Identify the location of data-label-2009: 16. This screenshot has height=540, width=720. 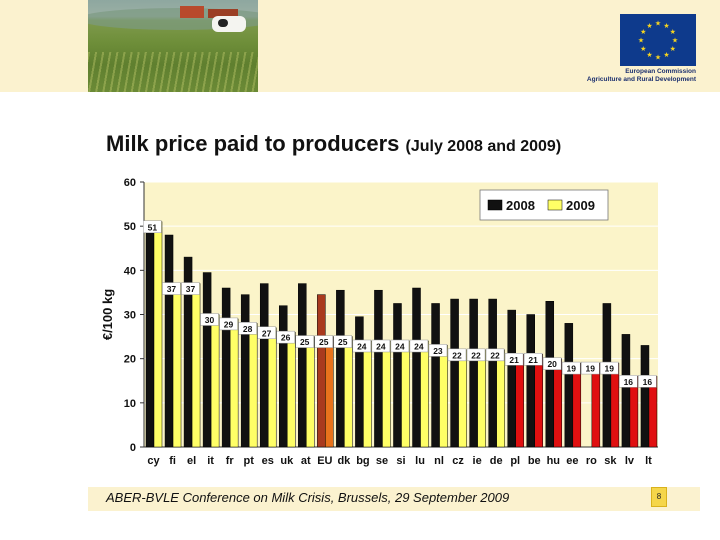
(629, 382).